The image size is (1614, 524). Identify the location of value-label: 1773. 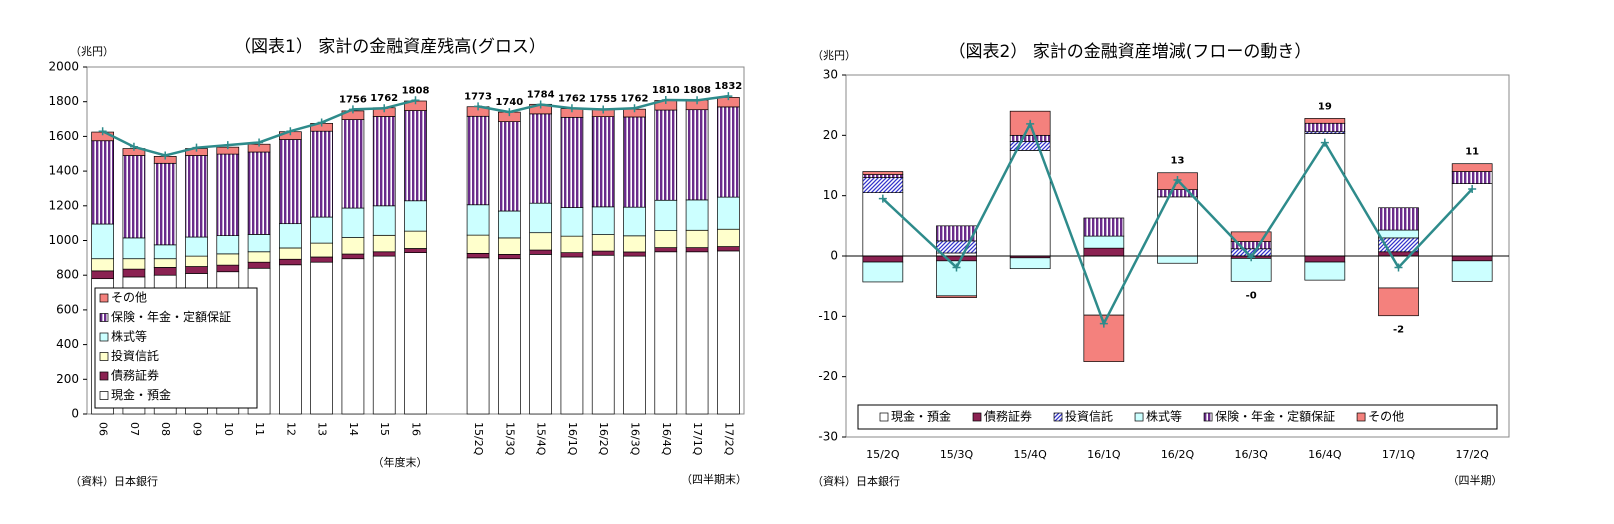
(478, 96).